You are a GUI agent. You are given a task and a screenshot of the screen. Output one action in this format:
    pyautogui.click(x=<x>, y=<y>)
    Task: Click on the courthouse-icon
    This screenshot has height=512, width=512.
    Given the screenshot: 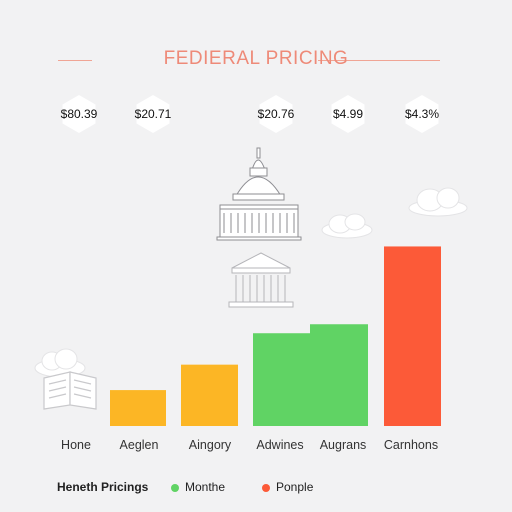 What is the action you would take?
    pyautogui.click(x=261, y=280)
    